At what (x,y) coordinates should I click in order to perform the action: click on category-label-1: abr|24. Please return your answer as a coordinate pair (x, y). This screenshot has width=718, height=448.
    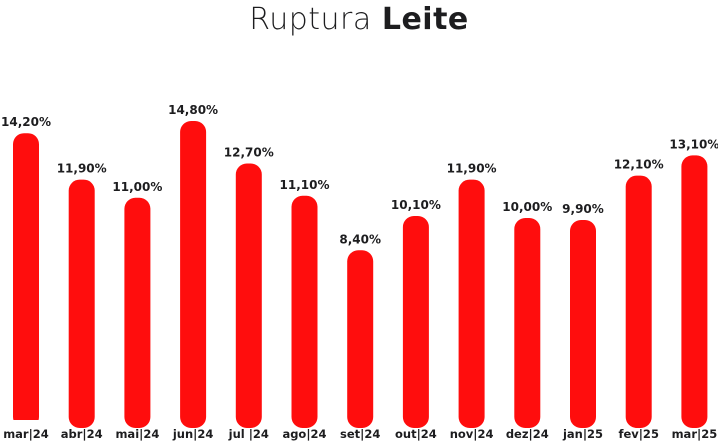
    Looking at the image, I should click on (82, 434).